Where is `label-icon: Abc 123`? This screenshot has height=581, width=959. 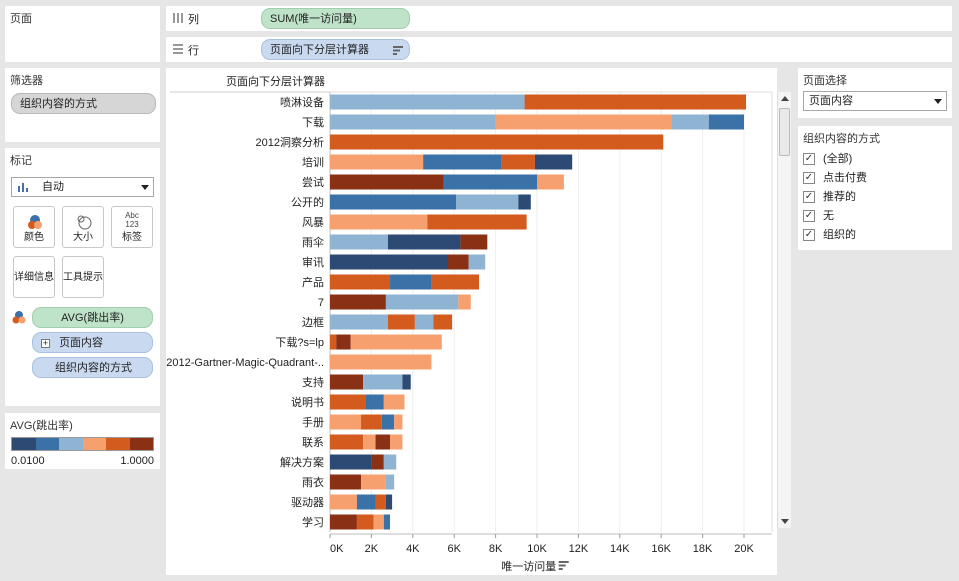 label-icon: Abc 123 is located at coordinates (132, 220).